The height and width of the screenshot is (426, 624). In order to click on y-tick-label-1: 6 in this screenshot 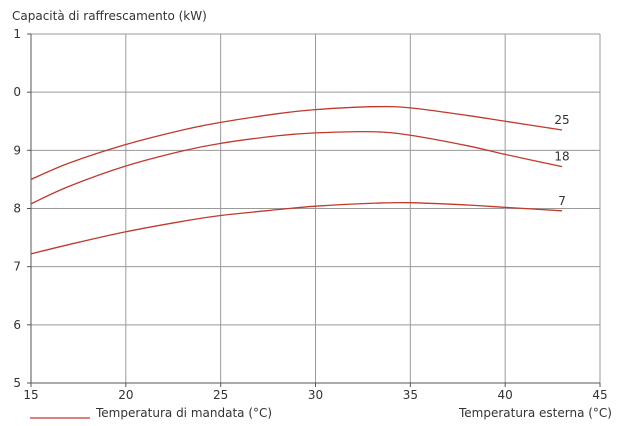, I will do `click(17, 325)`.